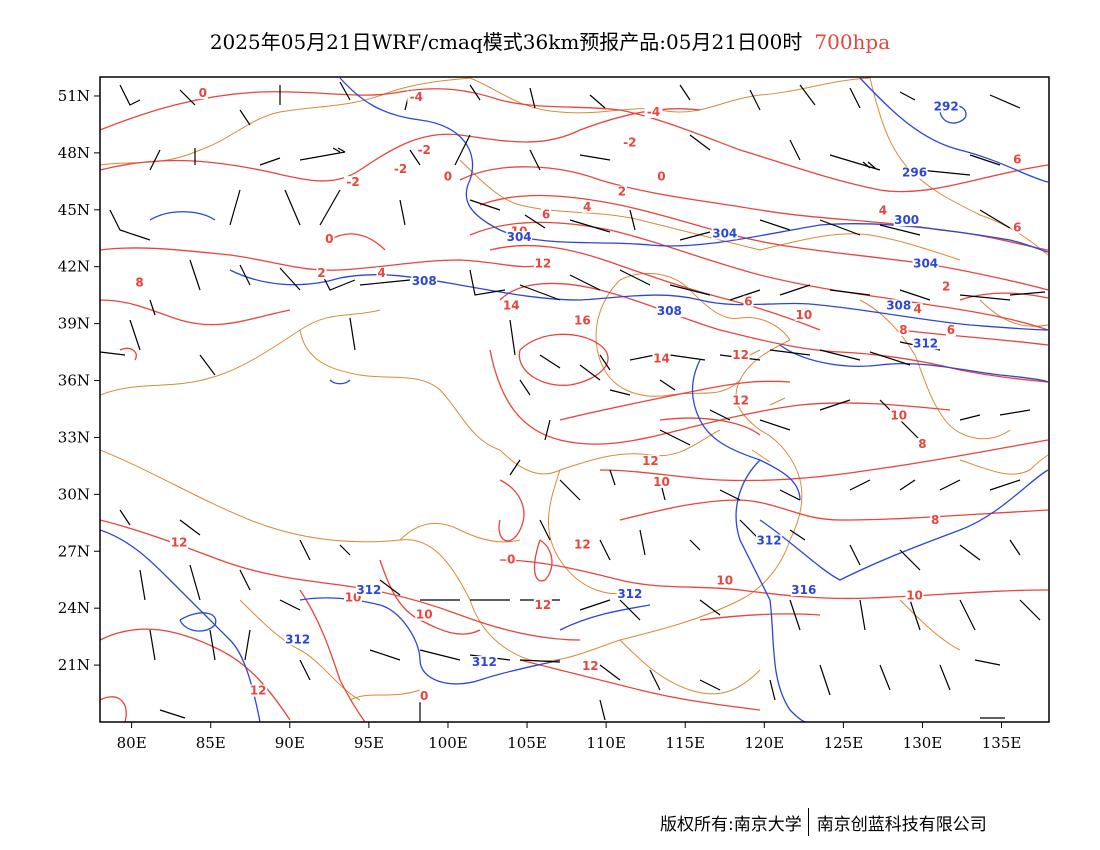 The height and width of the screenshot is (850, 1100). Describe the element at coordinates (606, 743) in the screenshot. I see `lon-tick-label: 110E` at that location.